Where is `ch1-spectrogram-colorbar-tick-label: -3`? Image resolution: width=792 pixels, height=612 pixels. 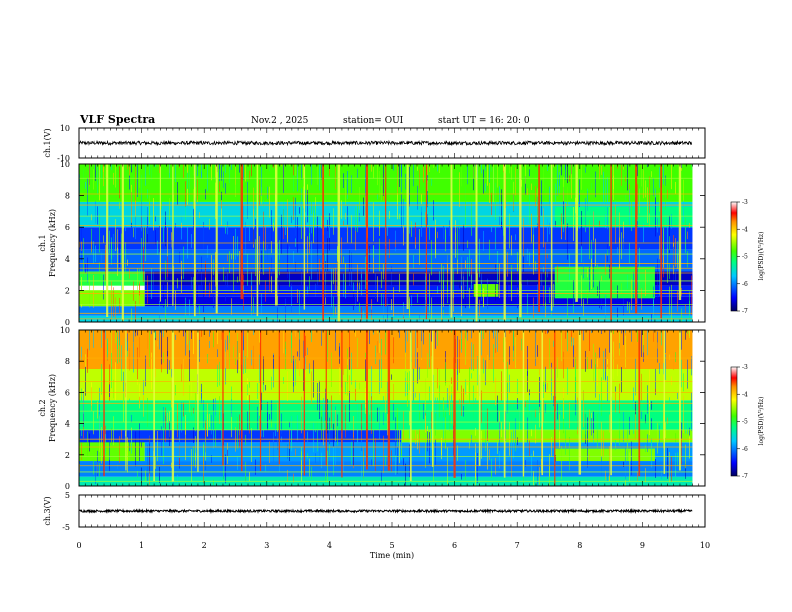
ch1-spectrogram-colorbar-tick-label: -3 is located at coordinates (745, 202).